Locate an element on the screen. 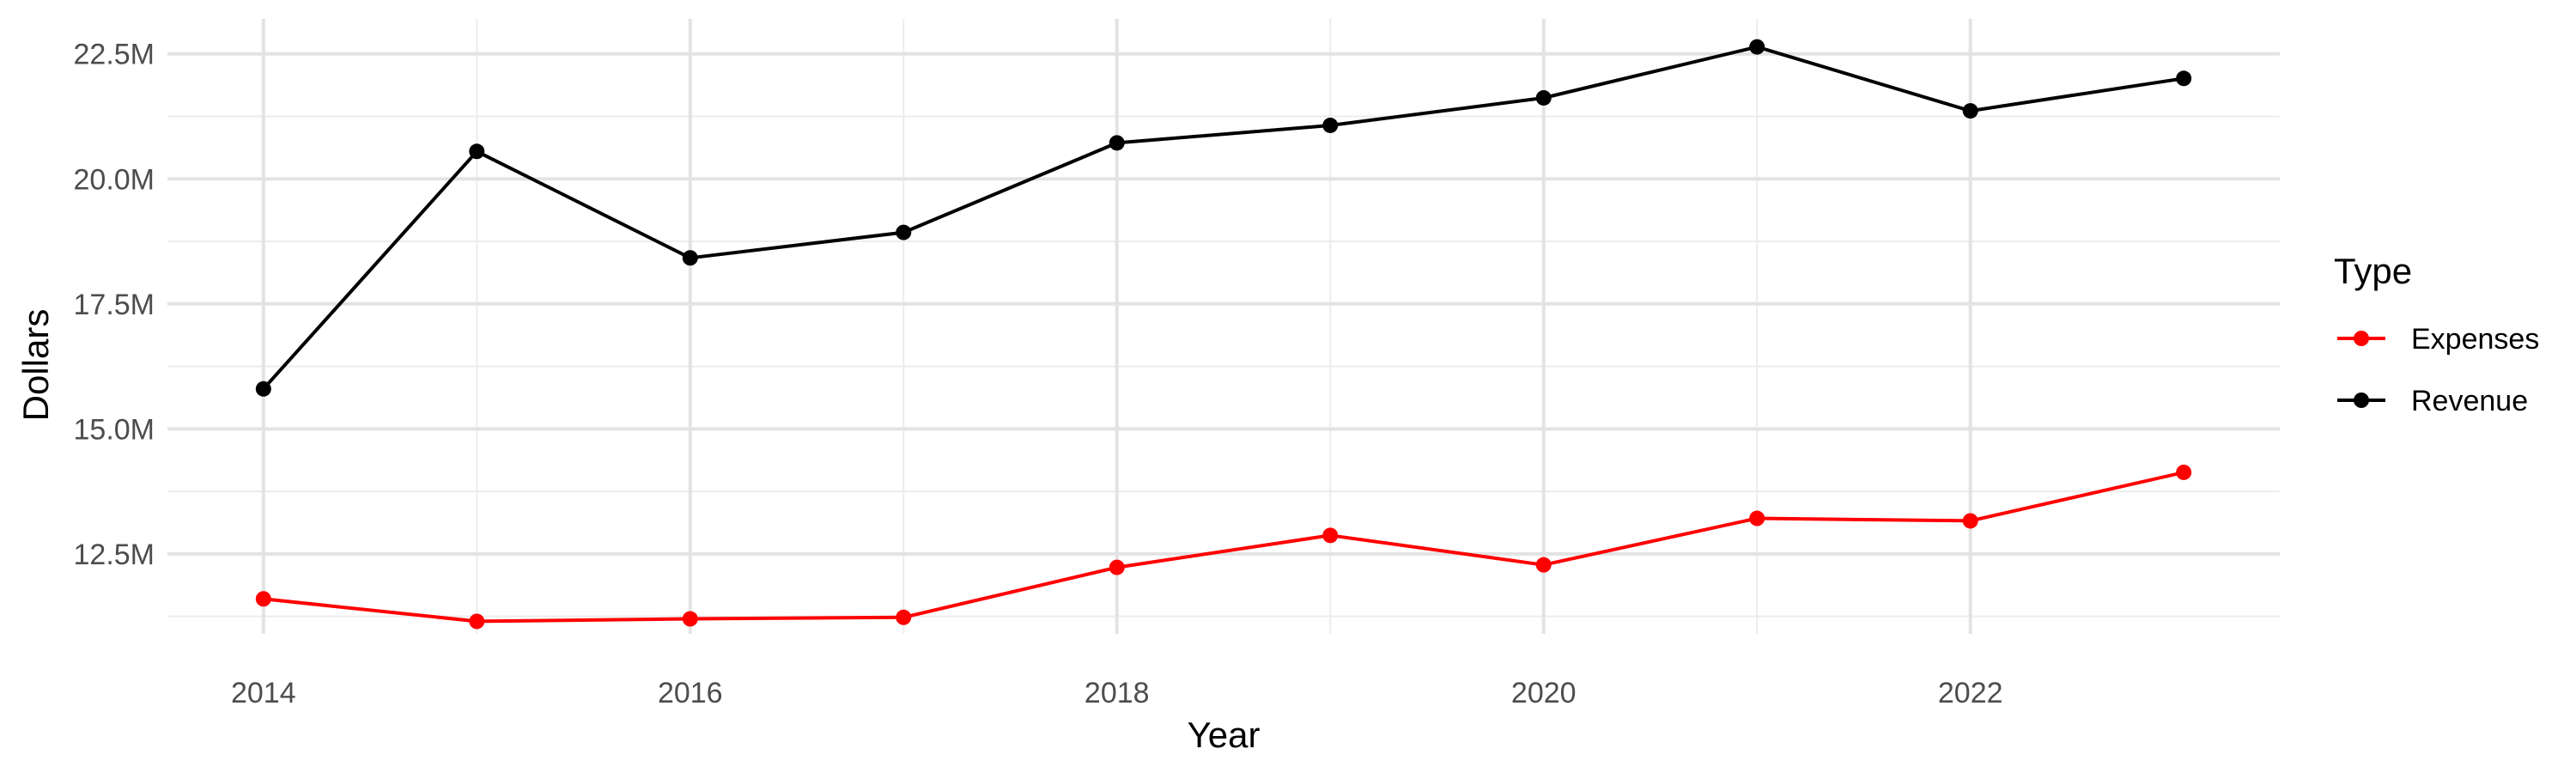 The height and width of the screenshot is (773, 2576). y-axis-ticks: 12.5M 15.0M 17.5M 20.0M 22.5M is located at coordinates (114, 305).